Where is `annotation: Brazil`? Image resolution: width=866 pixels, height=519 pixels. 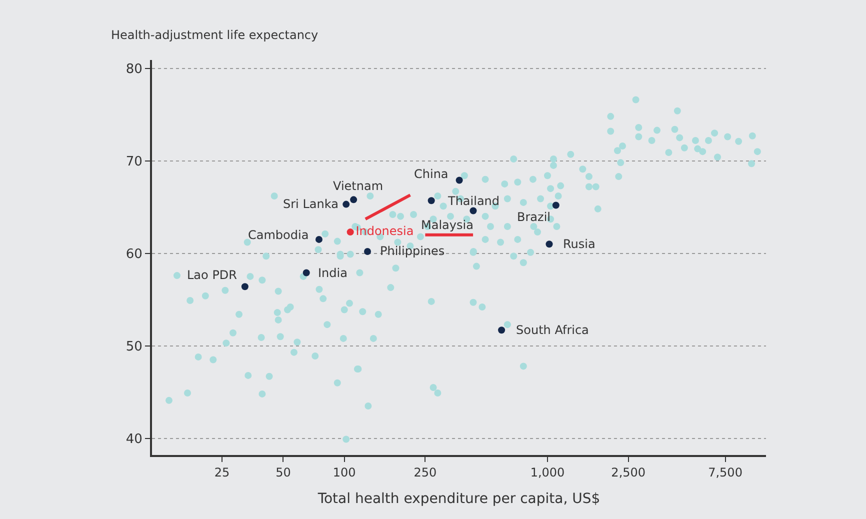 annotation: Brazil is located at coordinates (533, 217).